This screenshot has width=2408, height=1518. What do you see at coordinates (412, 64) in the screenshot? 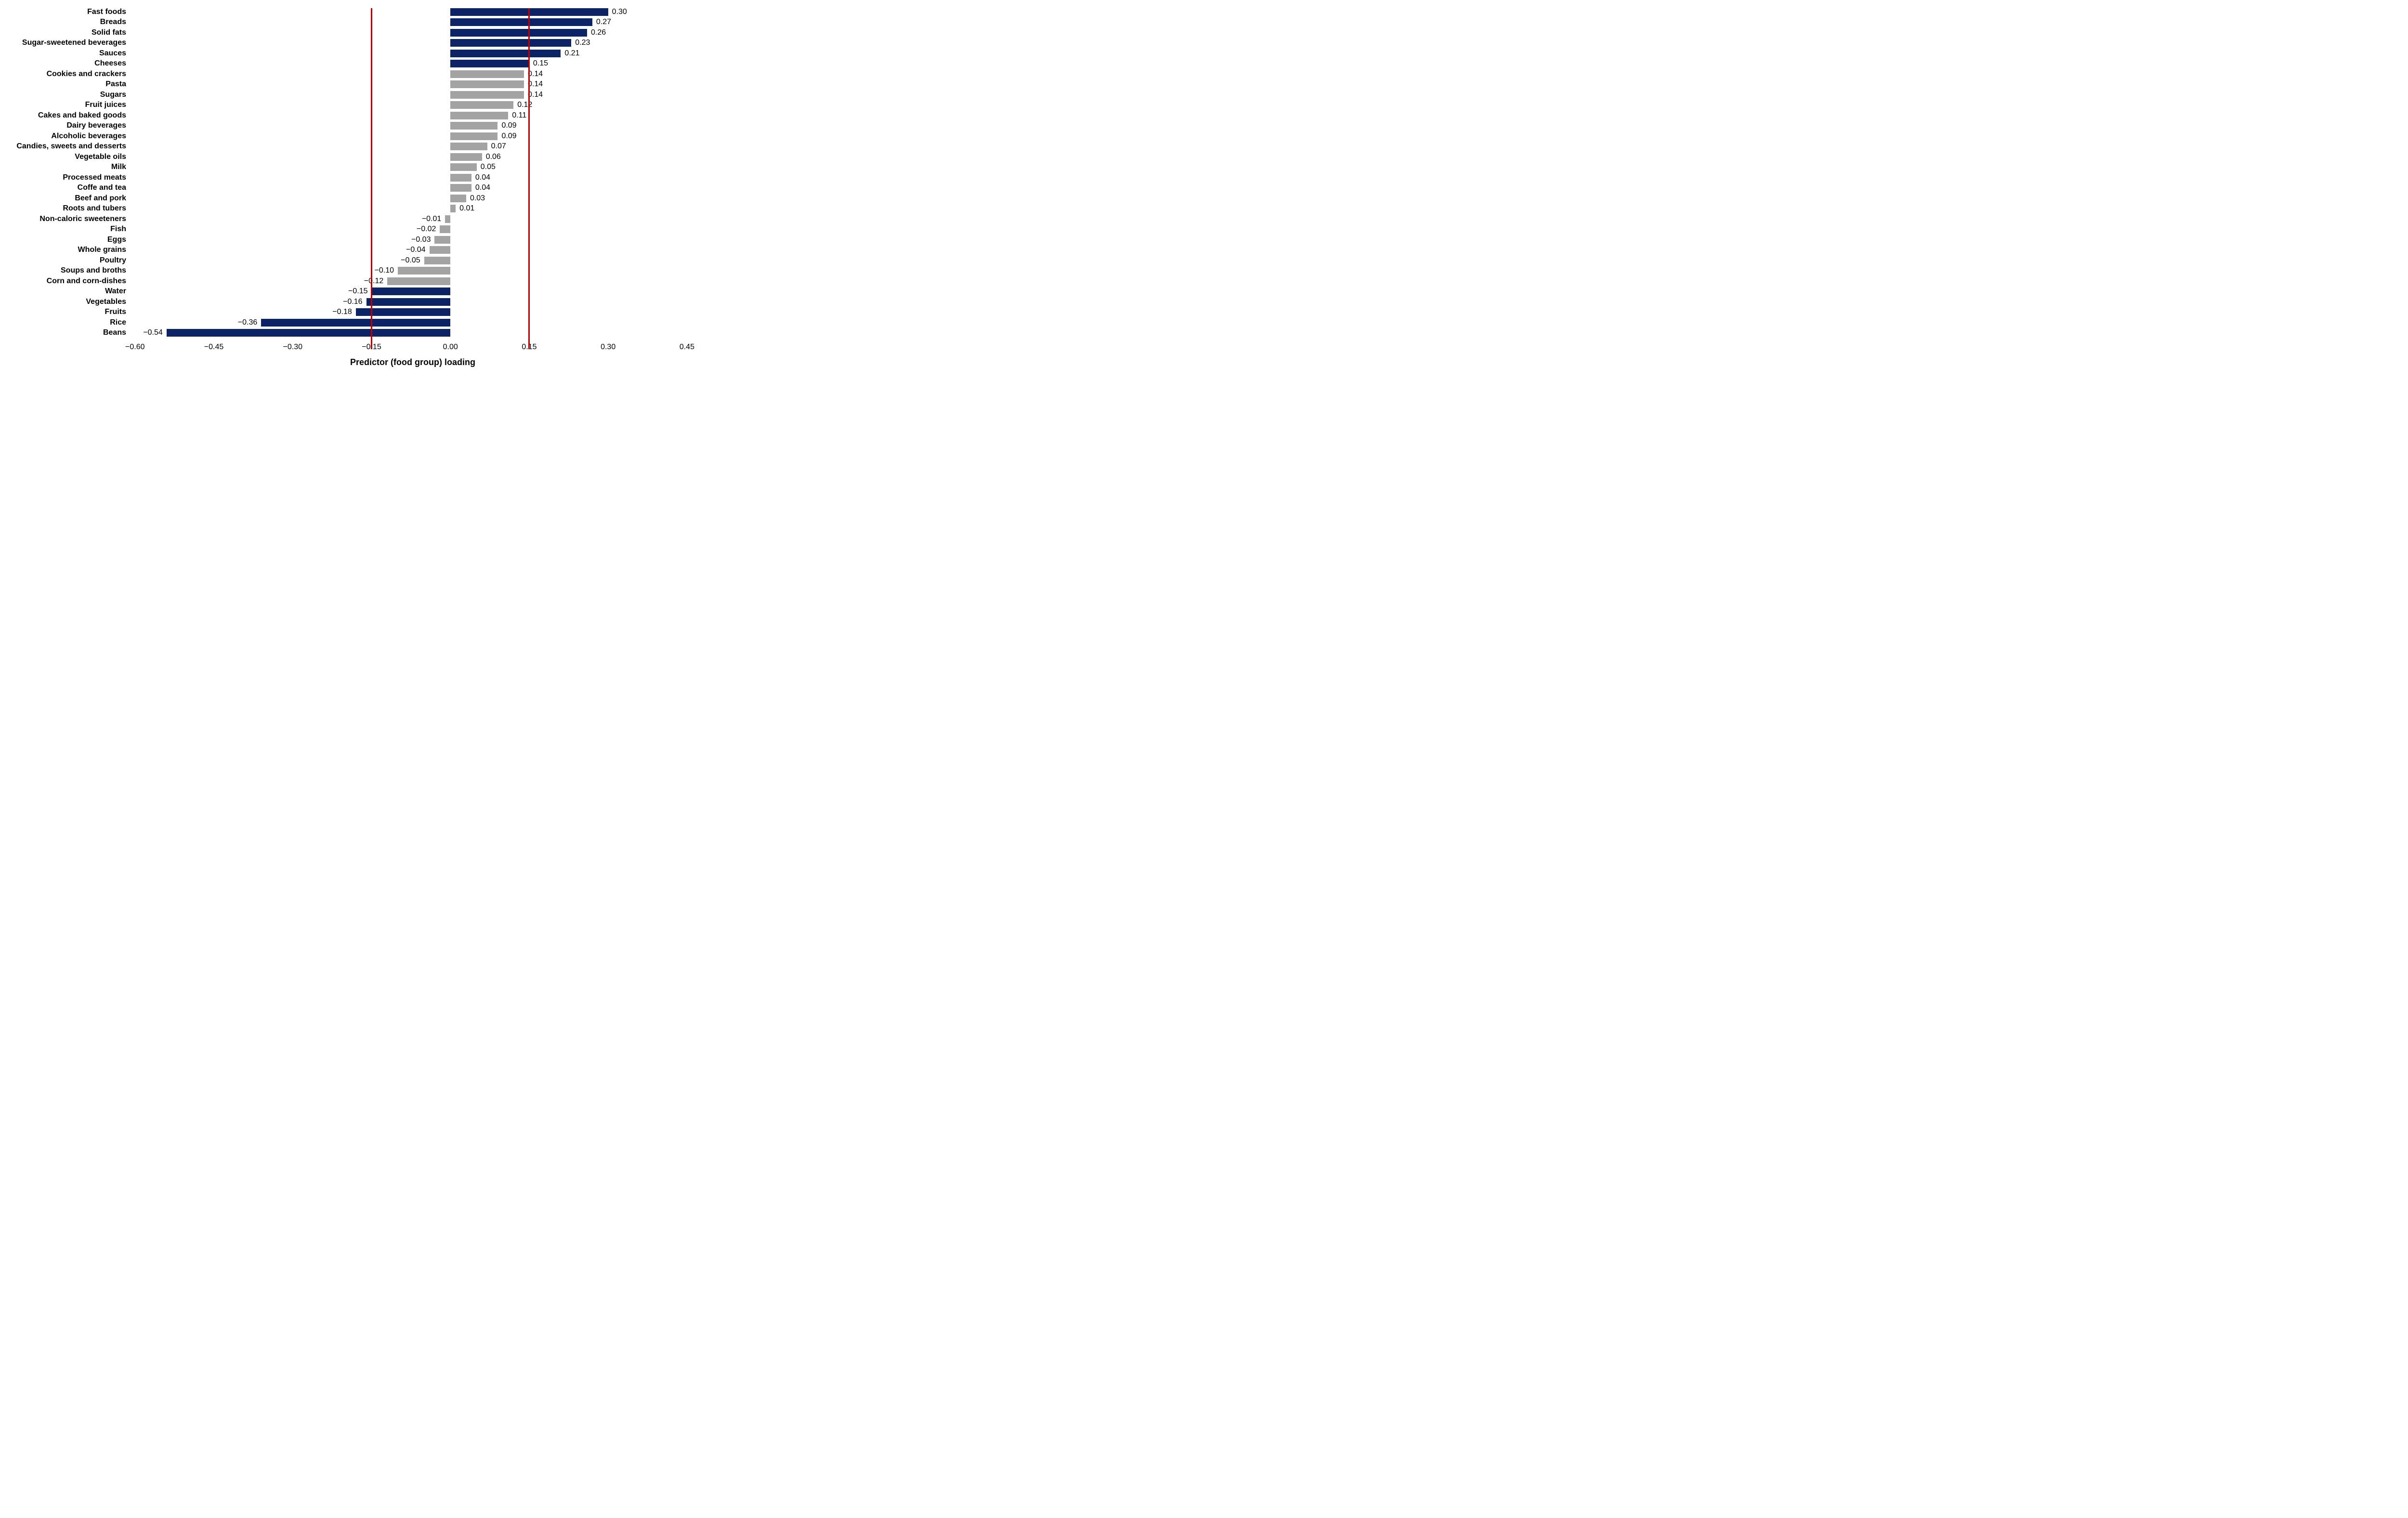
I see `bar-track: 0.15` at bounding box center [412, 64].